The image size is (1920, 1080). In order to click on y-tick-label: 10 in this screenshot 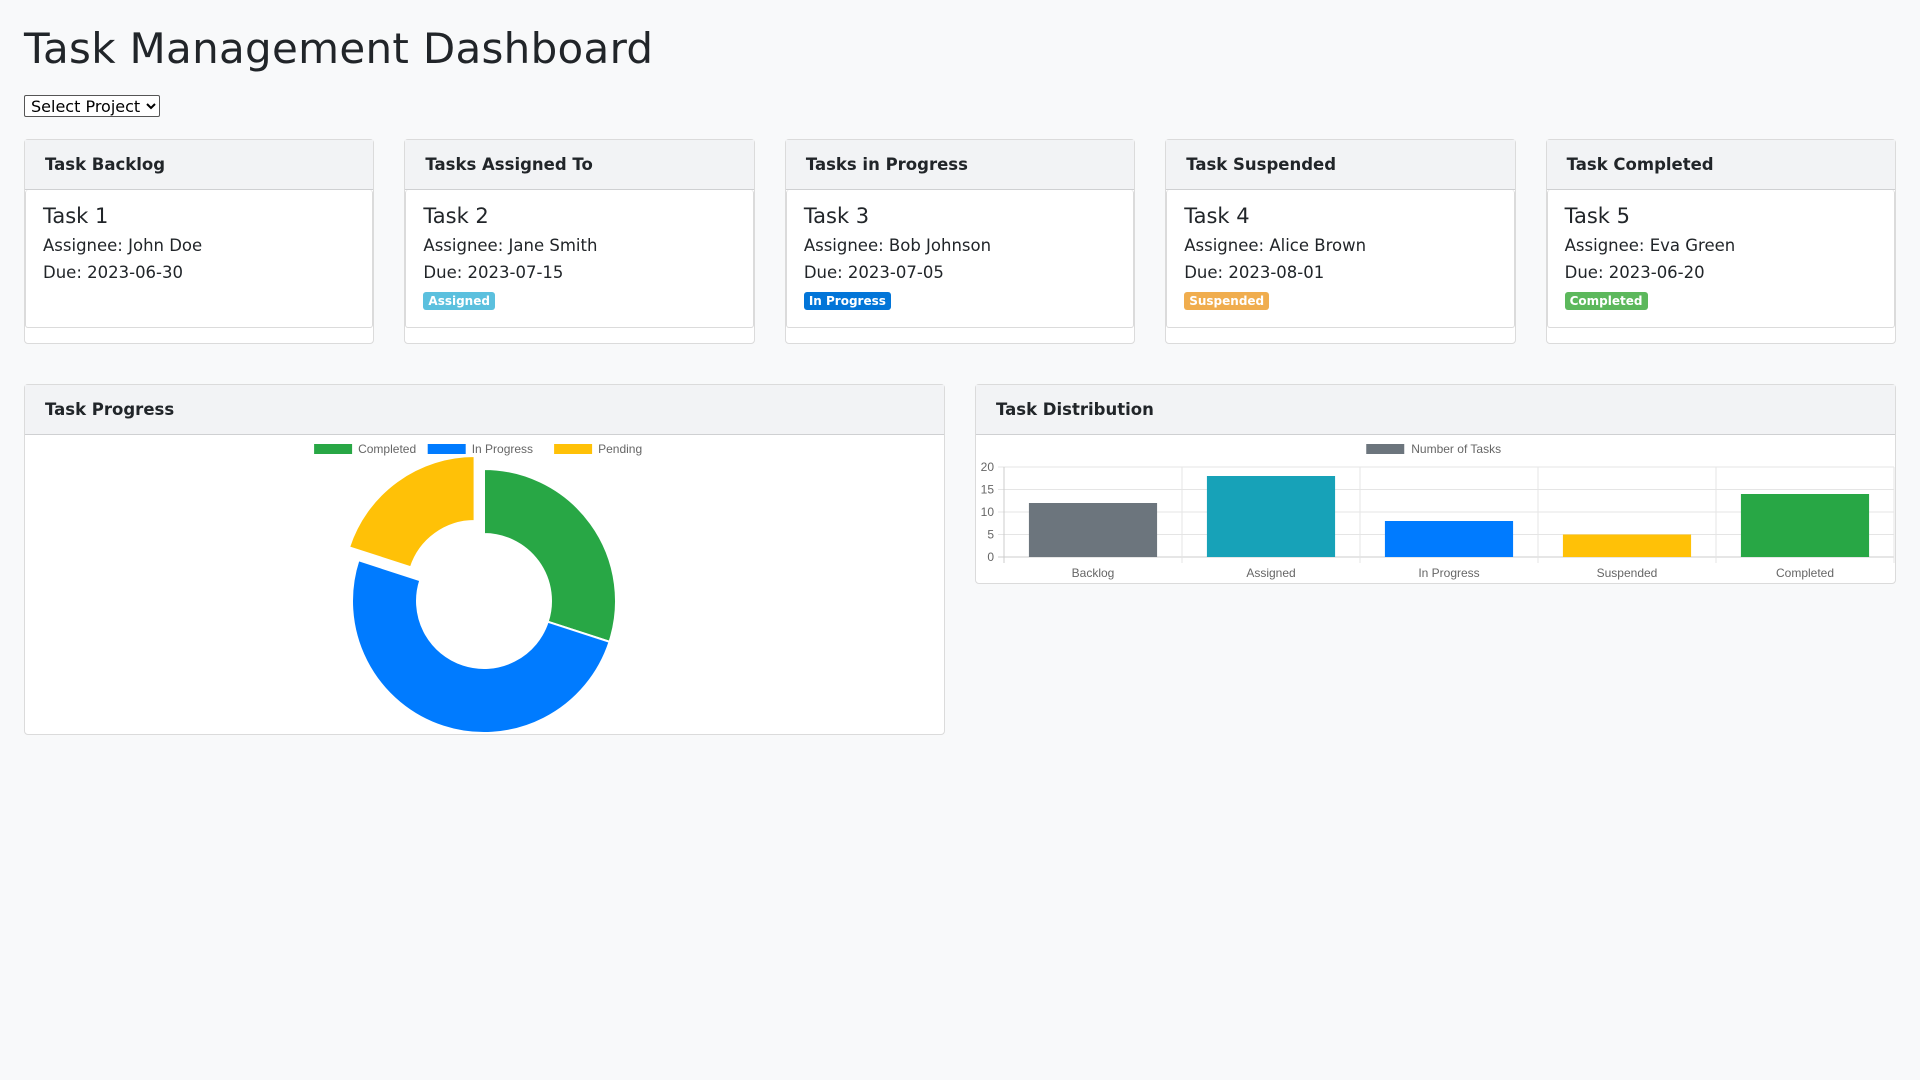, I will do `click(988, 512)`.